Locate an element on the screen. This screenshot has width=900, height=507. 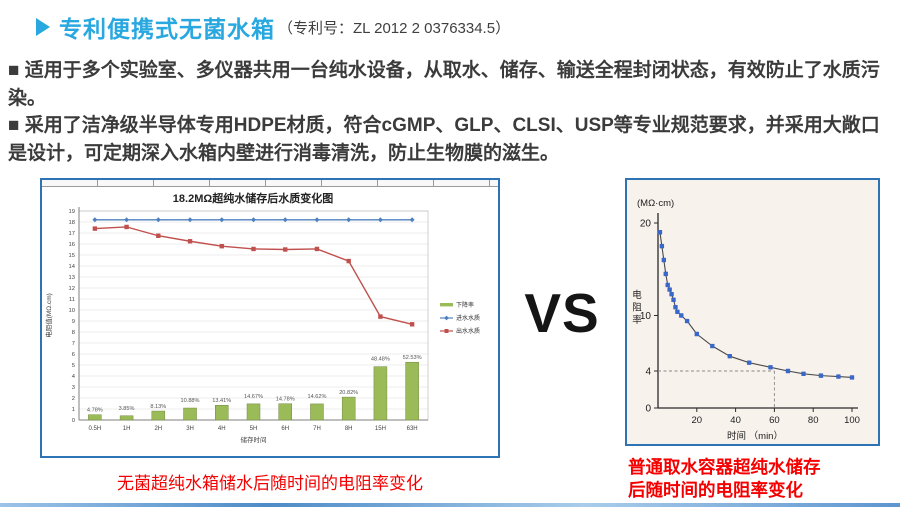
svg-text: 进水水质 is located at coordinates (468, 318).